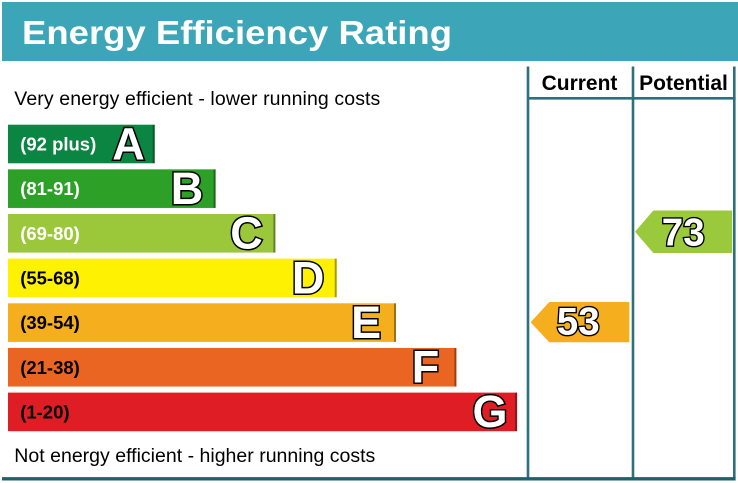 The image size is (738, 483). Describe the element at coordinates (489, 411) in the screenshot. I see `svg-text: G` at that location.